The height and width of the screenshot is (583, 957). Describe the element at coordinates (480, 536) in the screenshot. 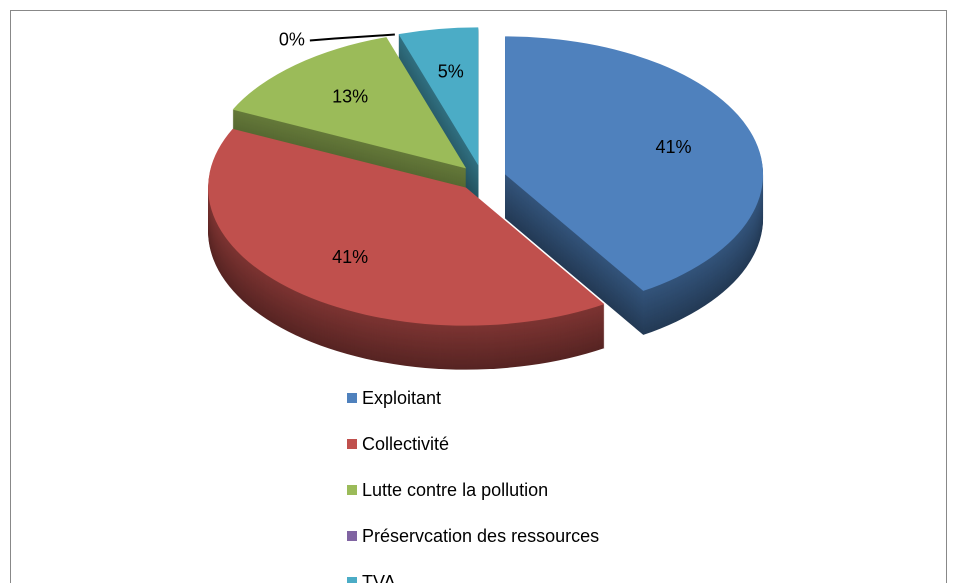

I see `legend-label: Préservcation des ressources` at that location.